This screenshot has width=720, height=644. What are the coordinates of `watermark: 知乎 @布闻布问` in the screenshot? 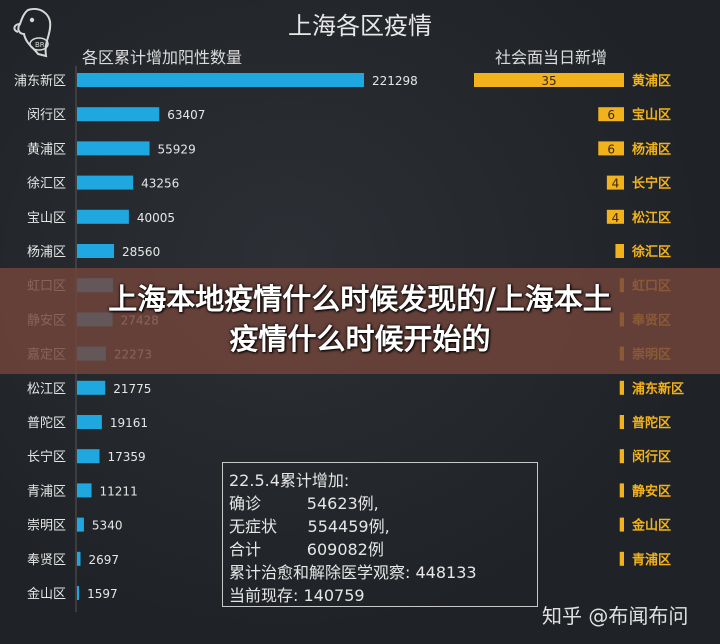 It's located at (615, 616).